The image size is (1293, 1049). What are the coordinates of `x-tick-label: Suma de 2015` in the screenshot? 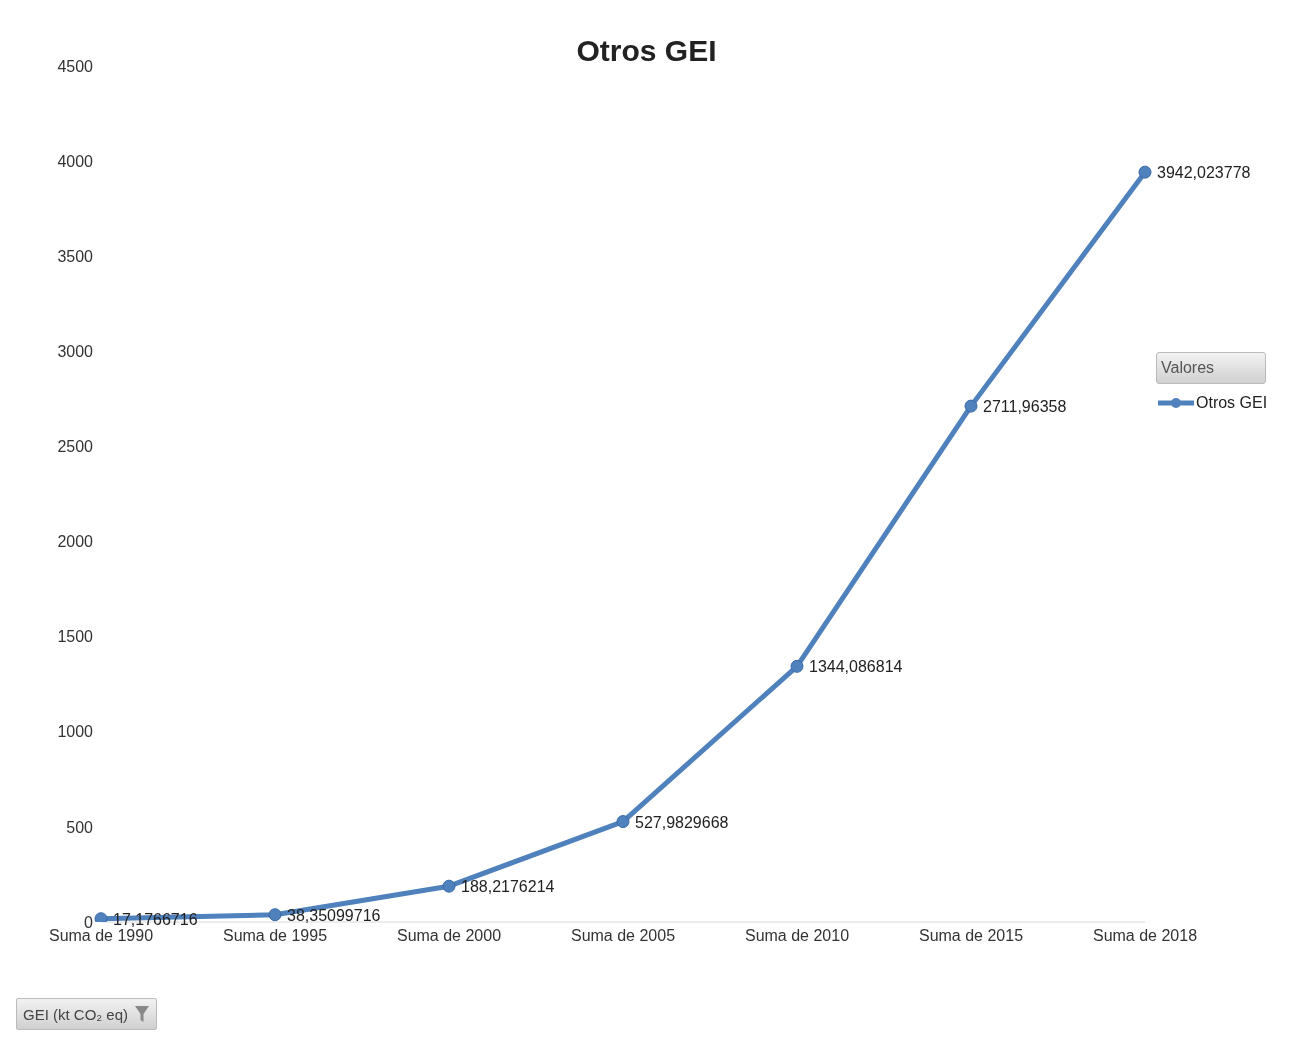 It's located at (971, 936).